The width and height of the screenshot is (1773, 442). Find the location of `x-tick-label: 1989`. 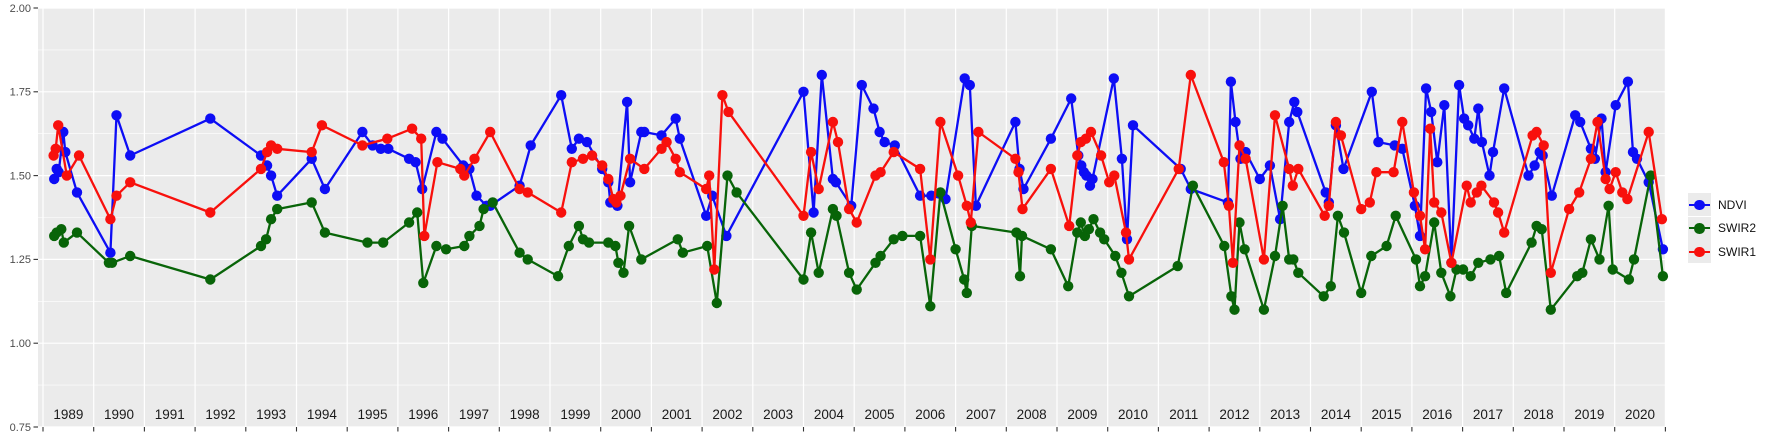

x-tick-label: 1989 is located at coordinates (68, 414).